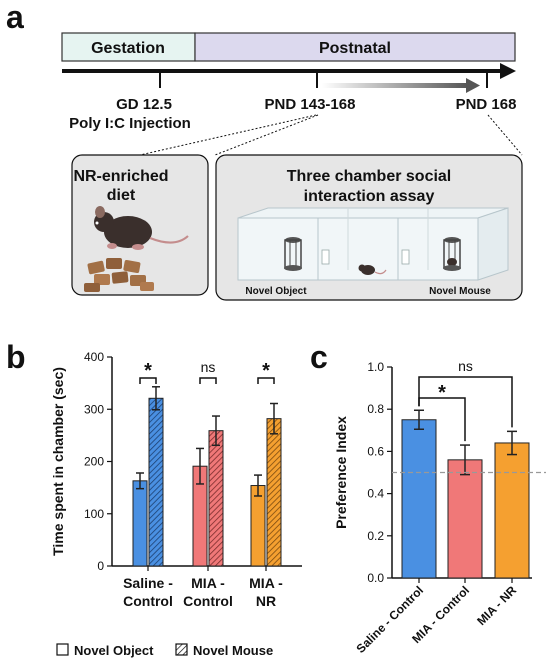 This screenshot has height=671, width=550. I want to click on y-tick-label-c: 0.4, so click(375, 494).